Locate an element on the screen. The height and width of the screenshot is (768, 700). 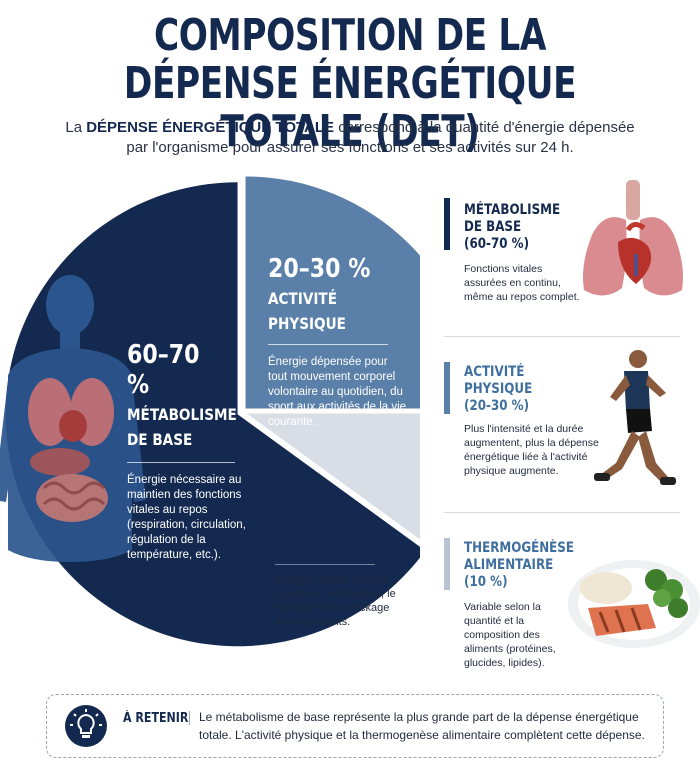
pie-slice-activity is located at coordinates (332, 292).